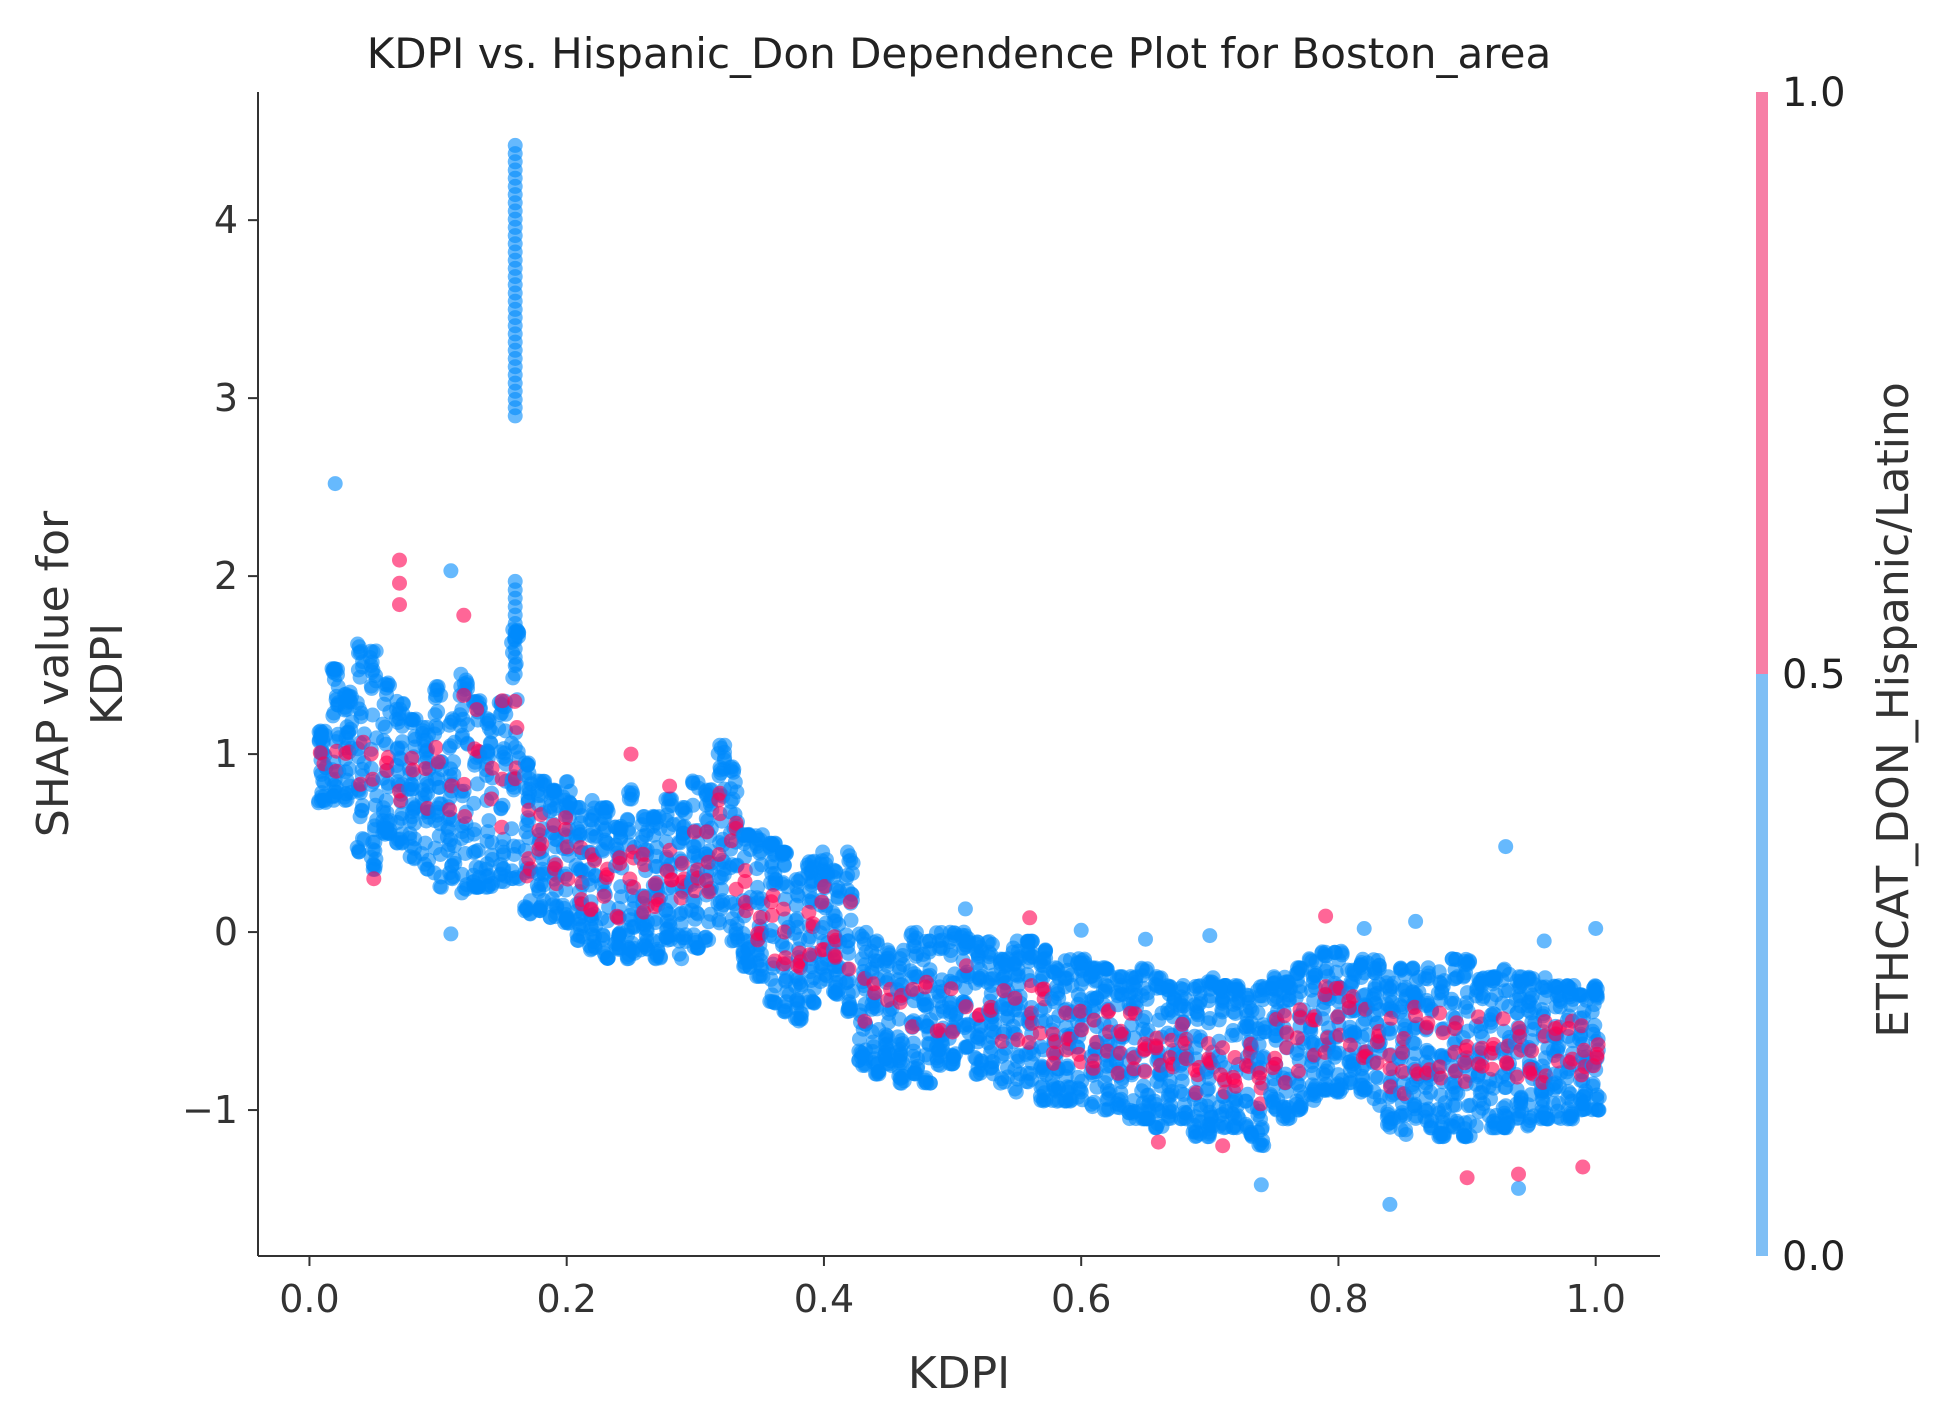  What do you see at coordinates (107, 674) in the screenshot?
I see `y-axis-label-2: KDPI` at bounding box center [107, 674].